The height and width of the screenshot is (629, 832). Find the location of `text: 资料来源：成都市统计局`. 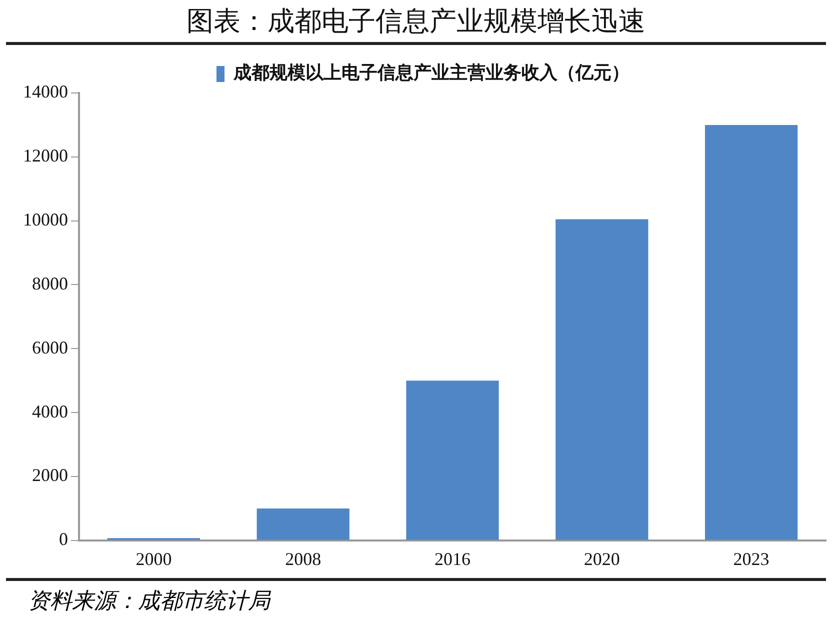

text: 资料来源：成都市统计局 is located at coordinates (416, 599).